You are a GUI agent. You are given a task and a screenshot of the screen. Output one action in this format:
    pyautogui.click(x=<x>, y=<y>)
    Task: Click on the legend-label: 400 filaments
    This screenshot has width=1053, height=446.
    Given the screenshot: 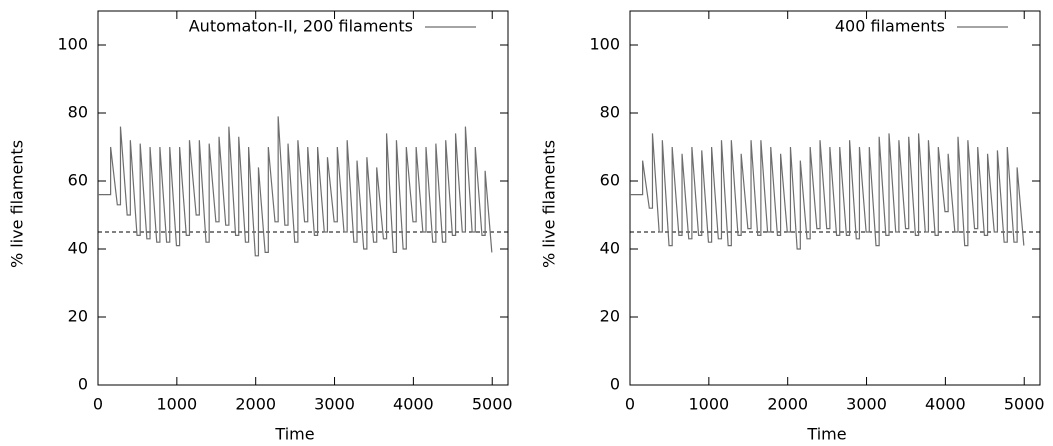 What is the action you would take?
    pyautogui.click(x=890, y=26)
    